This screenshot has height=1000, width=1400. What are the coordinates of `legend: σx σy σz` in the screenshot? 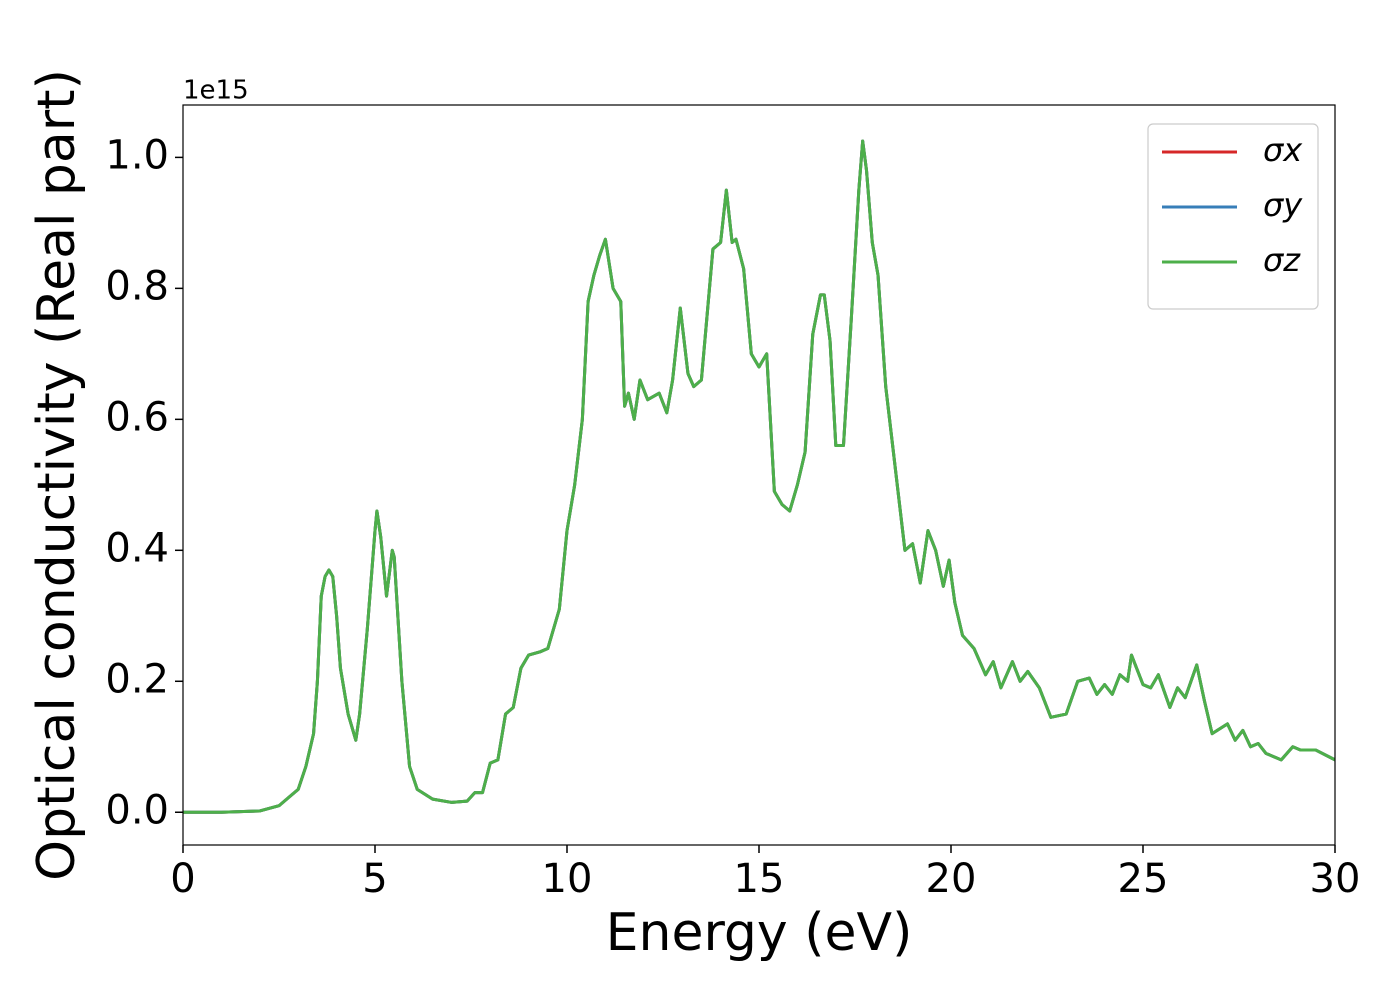 It's located at (1233, 216).